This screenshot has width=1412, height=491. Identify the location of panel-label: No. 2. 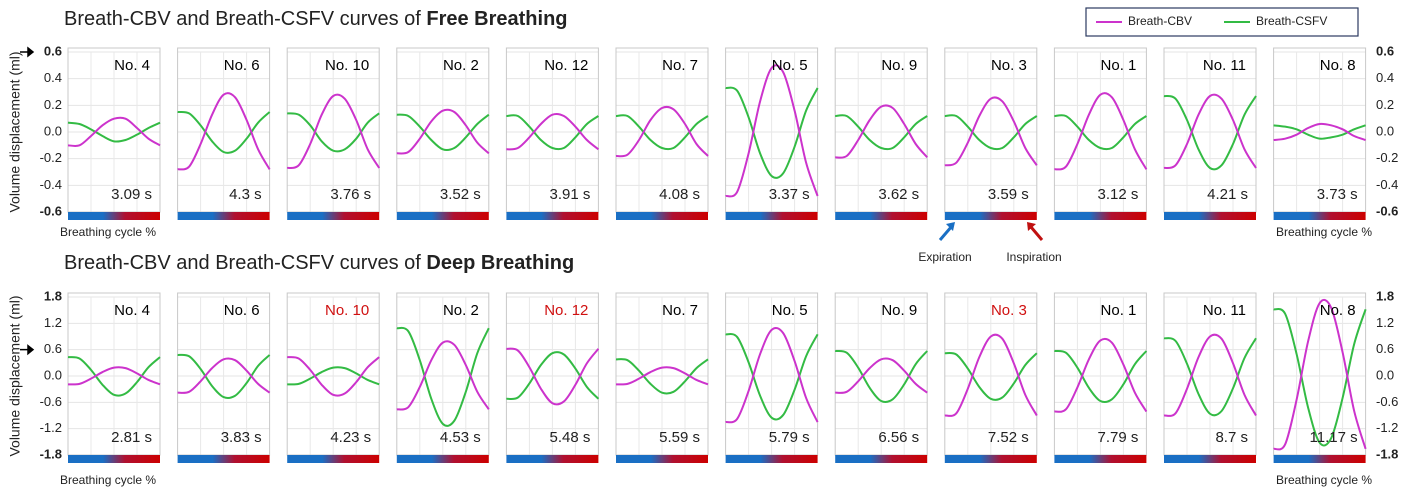
(461, 65).